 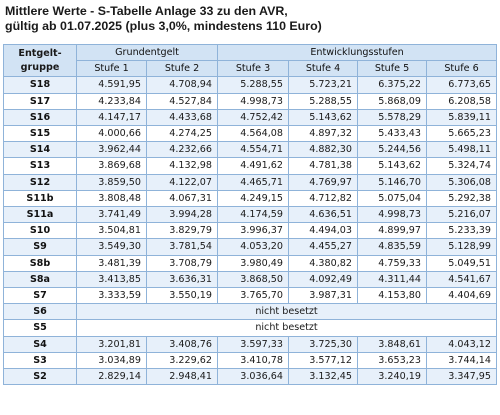 What do you see at coordinates (182, 150) in the screenshot?
I see `stufe-2-value: 4.232,66` at bounding box center [182, 150].